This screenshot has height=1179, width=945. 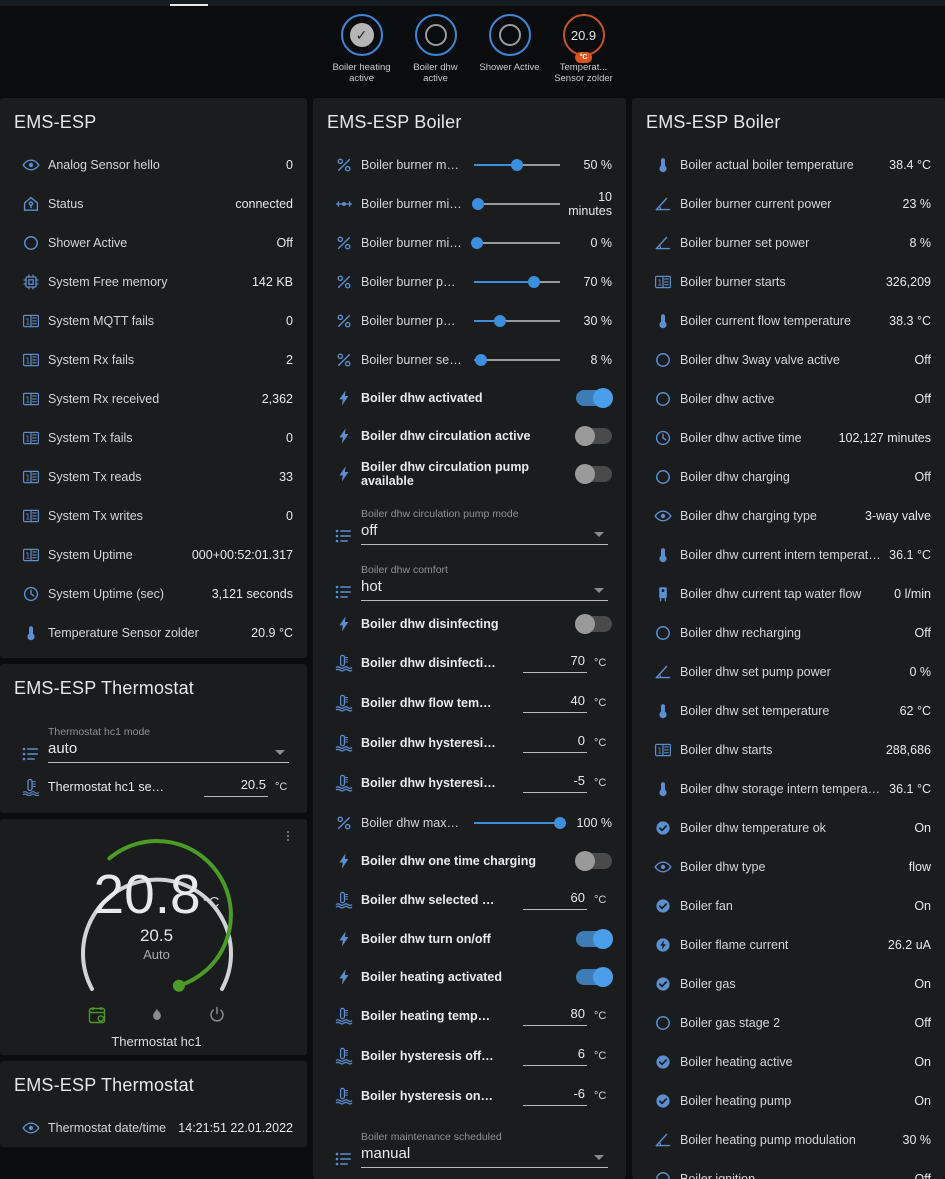 What do you see at coordinates (469, 164) in the screenshot?
I see `slider-row: Boiler burner max po… 50 %` at bounding box center [469, 164].